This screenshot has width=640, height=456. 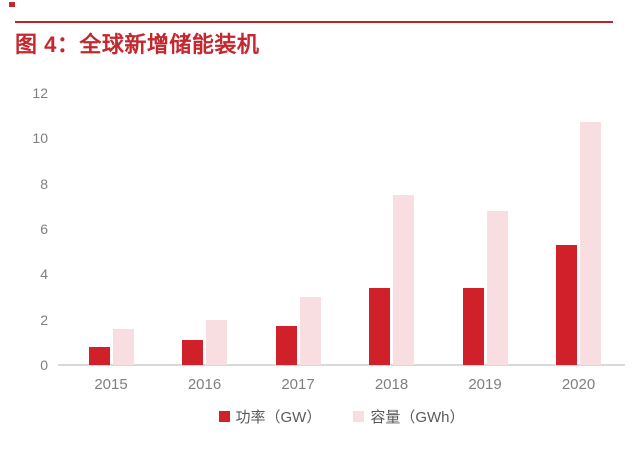 I want to click on x-axis-label-2015: 2015, so click(x=111, y=384).